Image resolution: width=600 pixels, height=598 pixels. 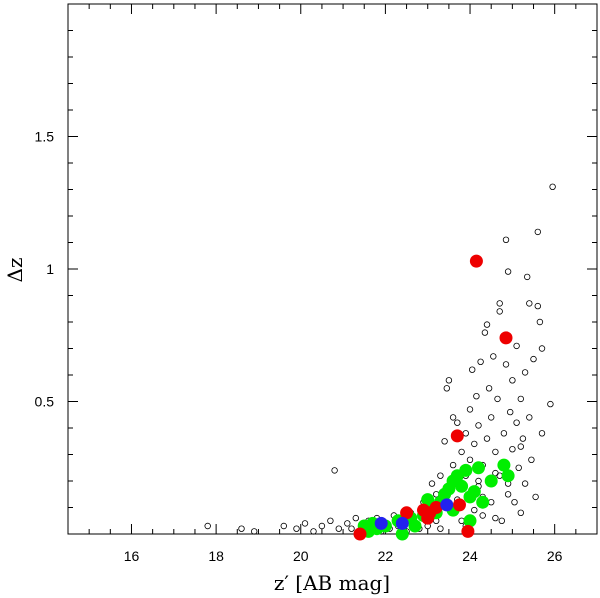 What do you see at coordinates (216, 556) in the screenshot?
I see `x-tick-label: 18` at bounding box center [216, 556].